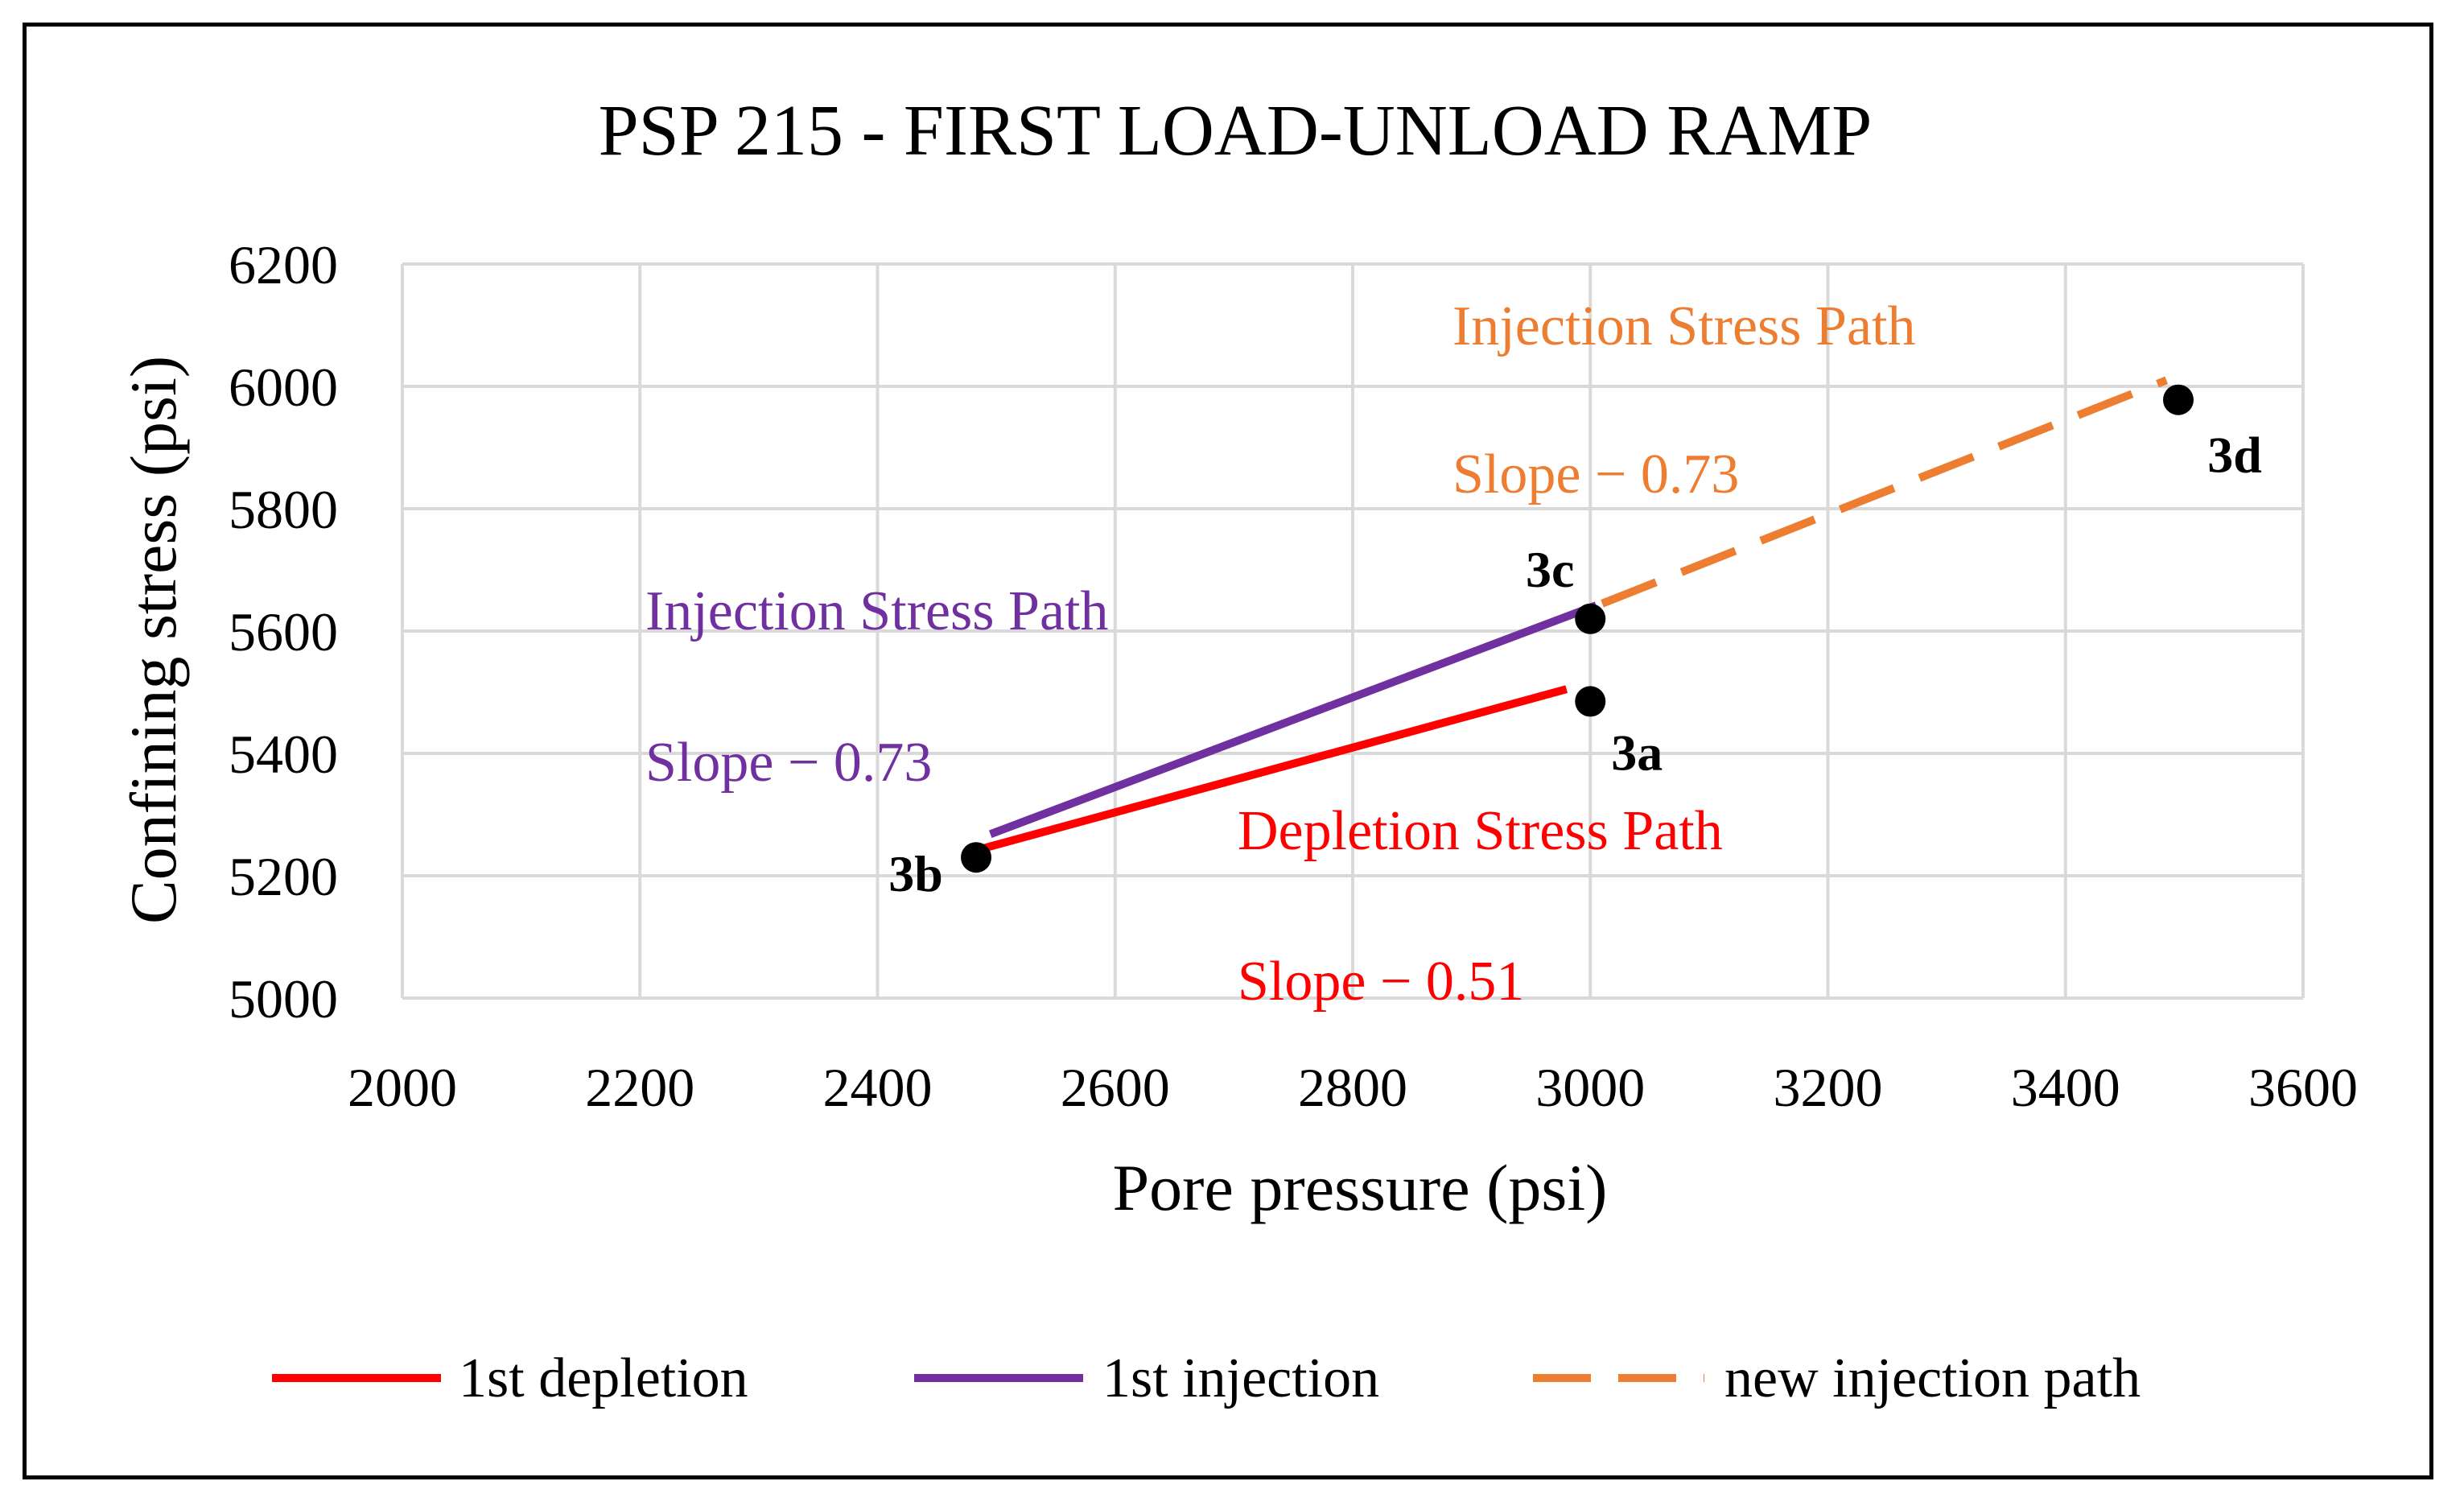 This screenshot has height=1506, width=2464. Describe the element at coordinates (283, 510) in the screenshot. I see `y-tick-label-5800: 5800` at that location.